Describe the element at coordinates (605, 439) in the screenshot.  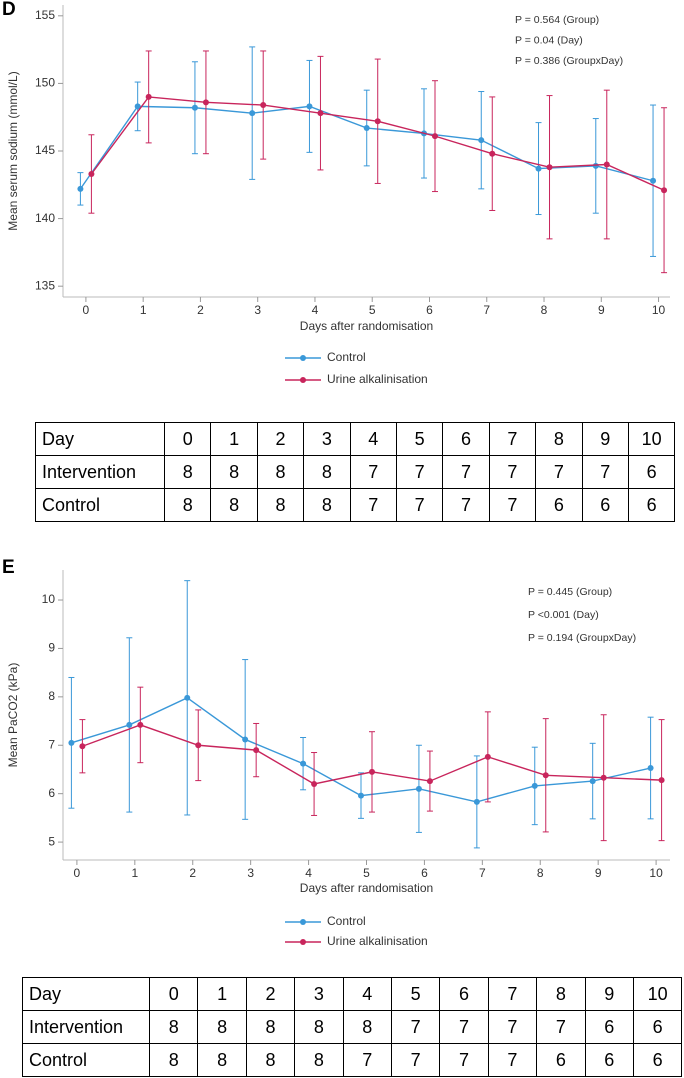
I see `table-cell: 9` at that location.